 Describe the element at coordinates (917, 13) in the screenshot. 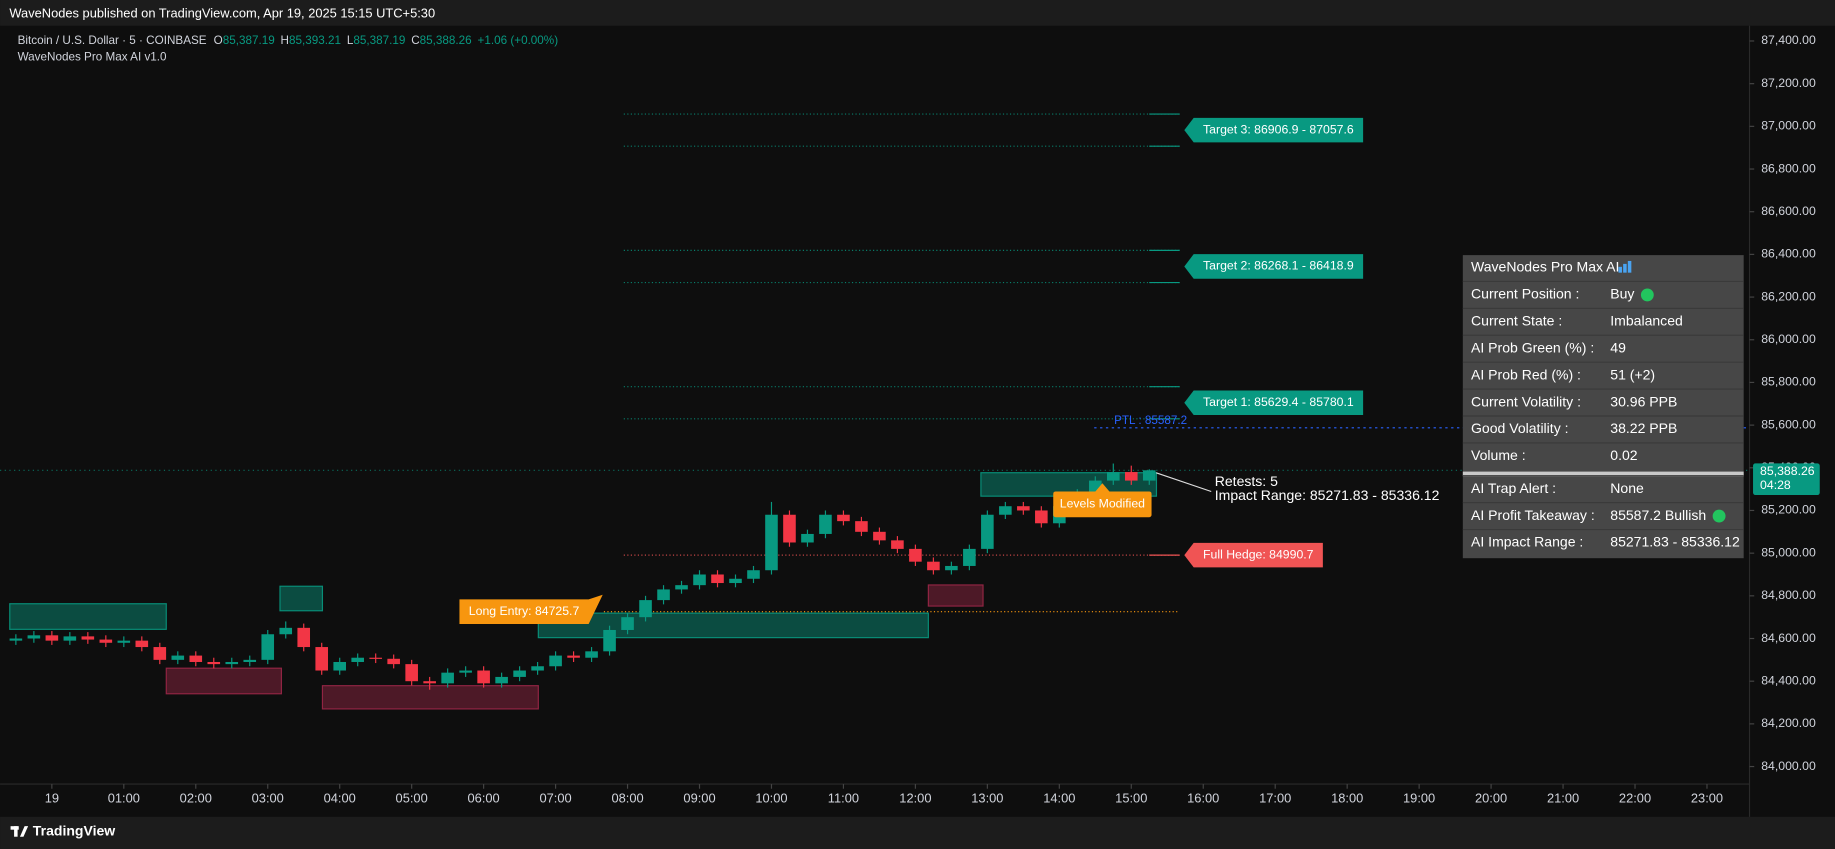

I see `top-bar` at that location.